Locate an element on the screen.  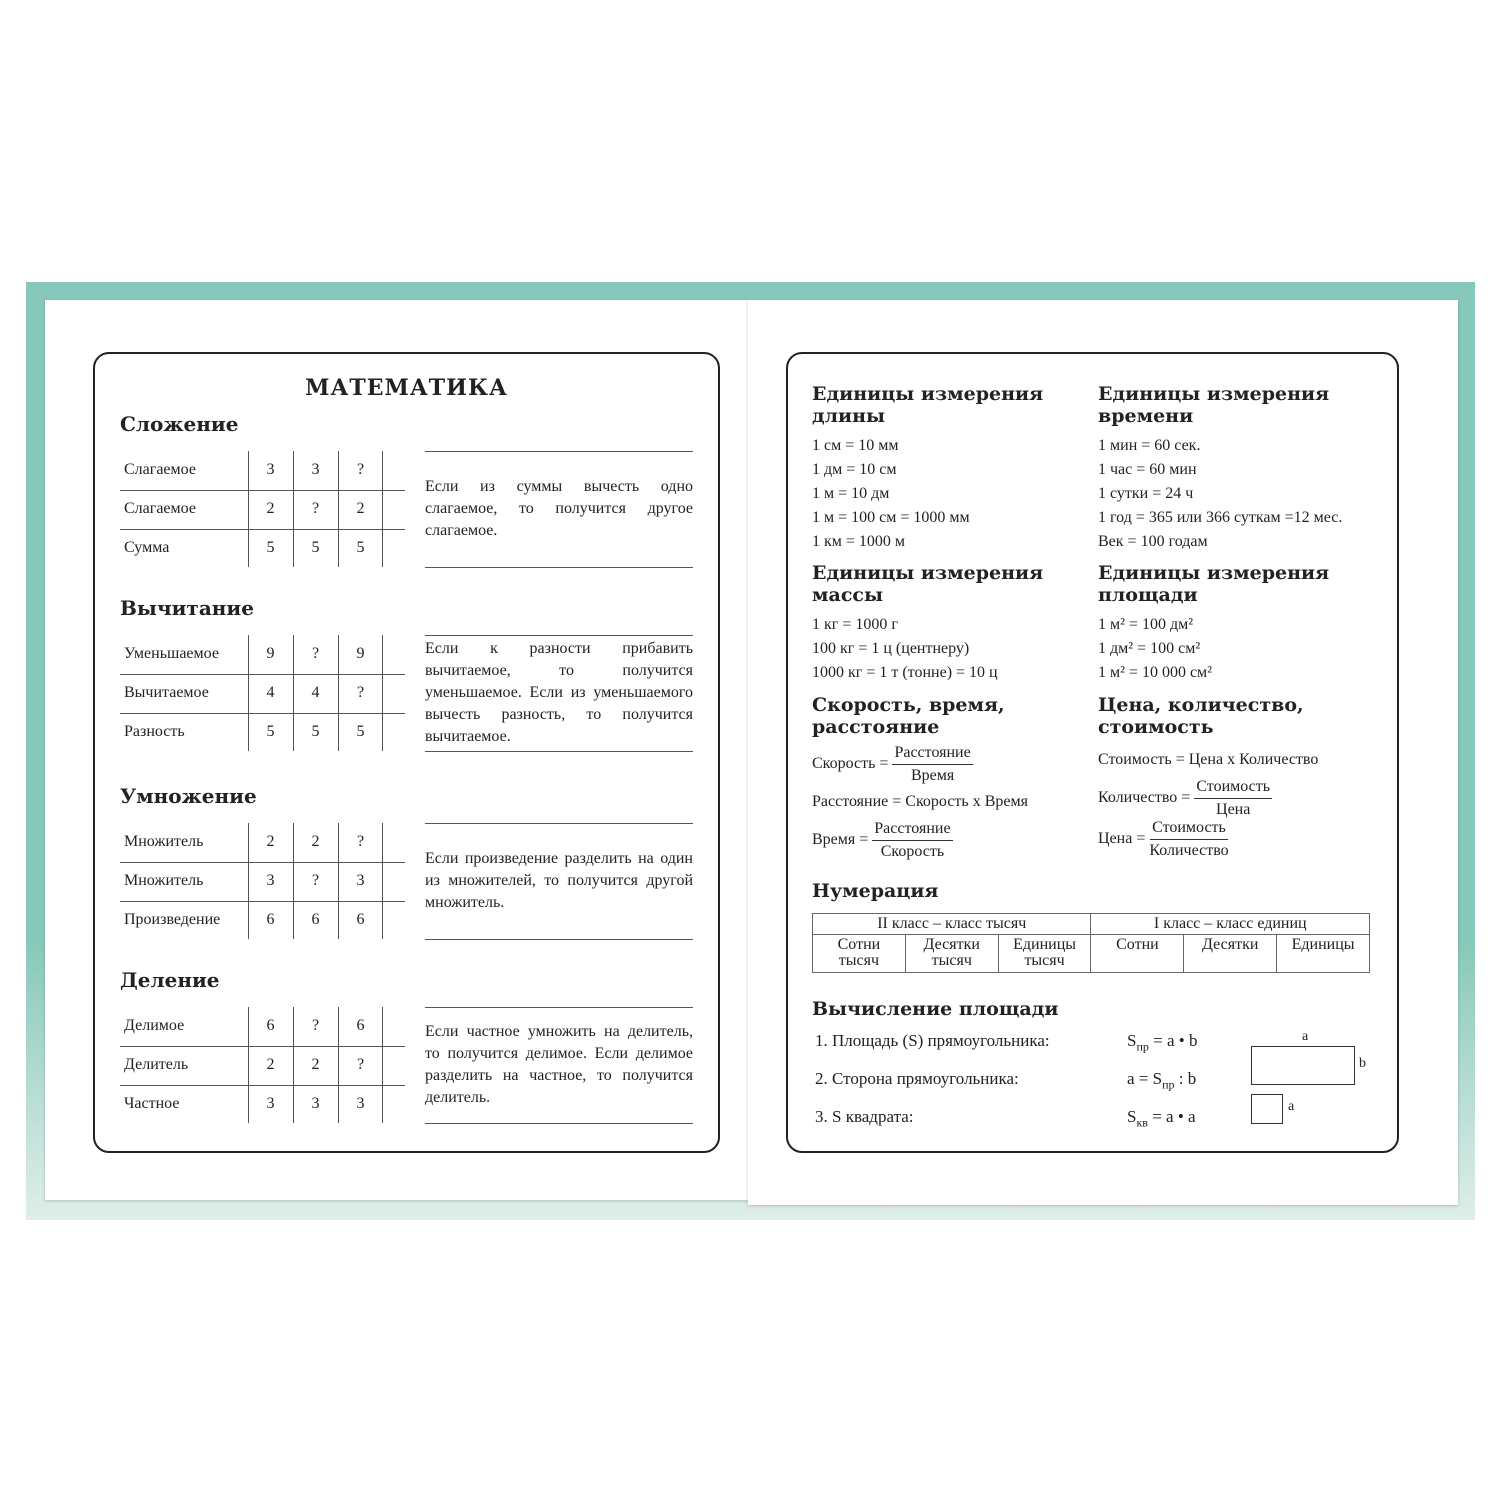
area-formula: Sпр = a • b is located at coordinates (1162, 1043).